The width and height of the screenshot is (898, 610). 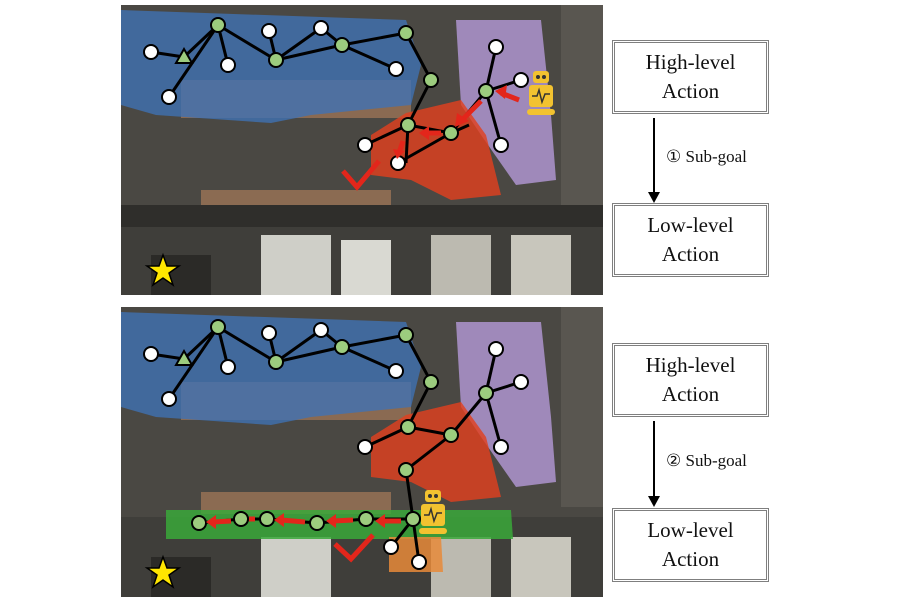 What do you see at coordinates (690, 545) in the screenshot?
I see `low-level-action-box-bottom: Low-level Action` at bounding box center [690, 545].